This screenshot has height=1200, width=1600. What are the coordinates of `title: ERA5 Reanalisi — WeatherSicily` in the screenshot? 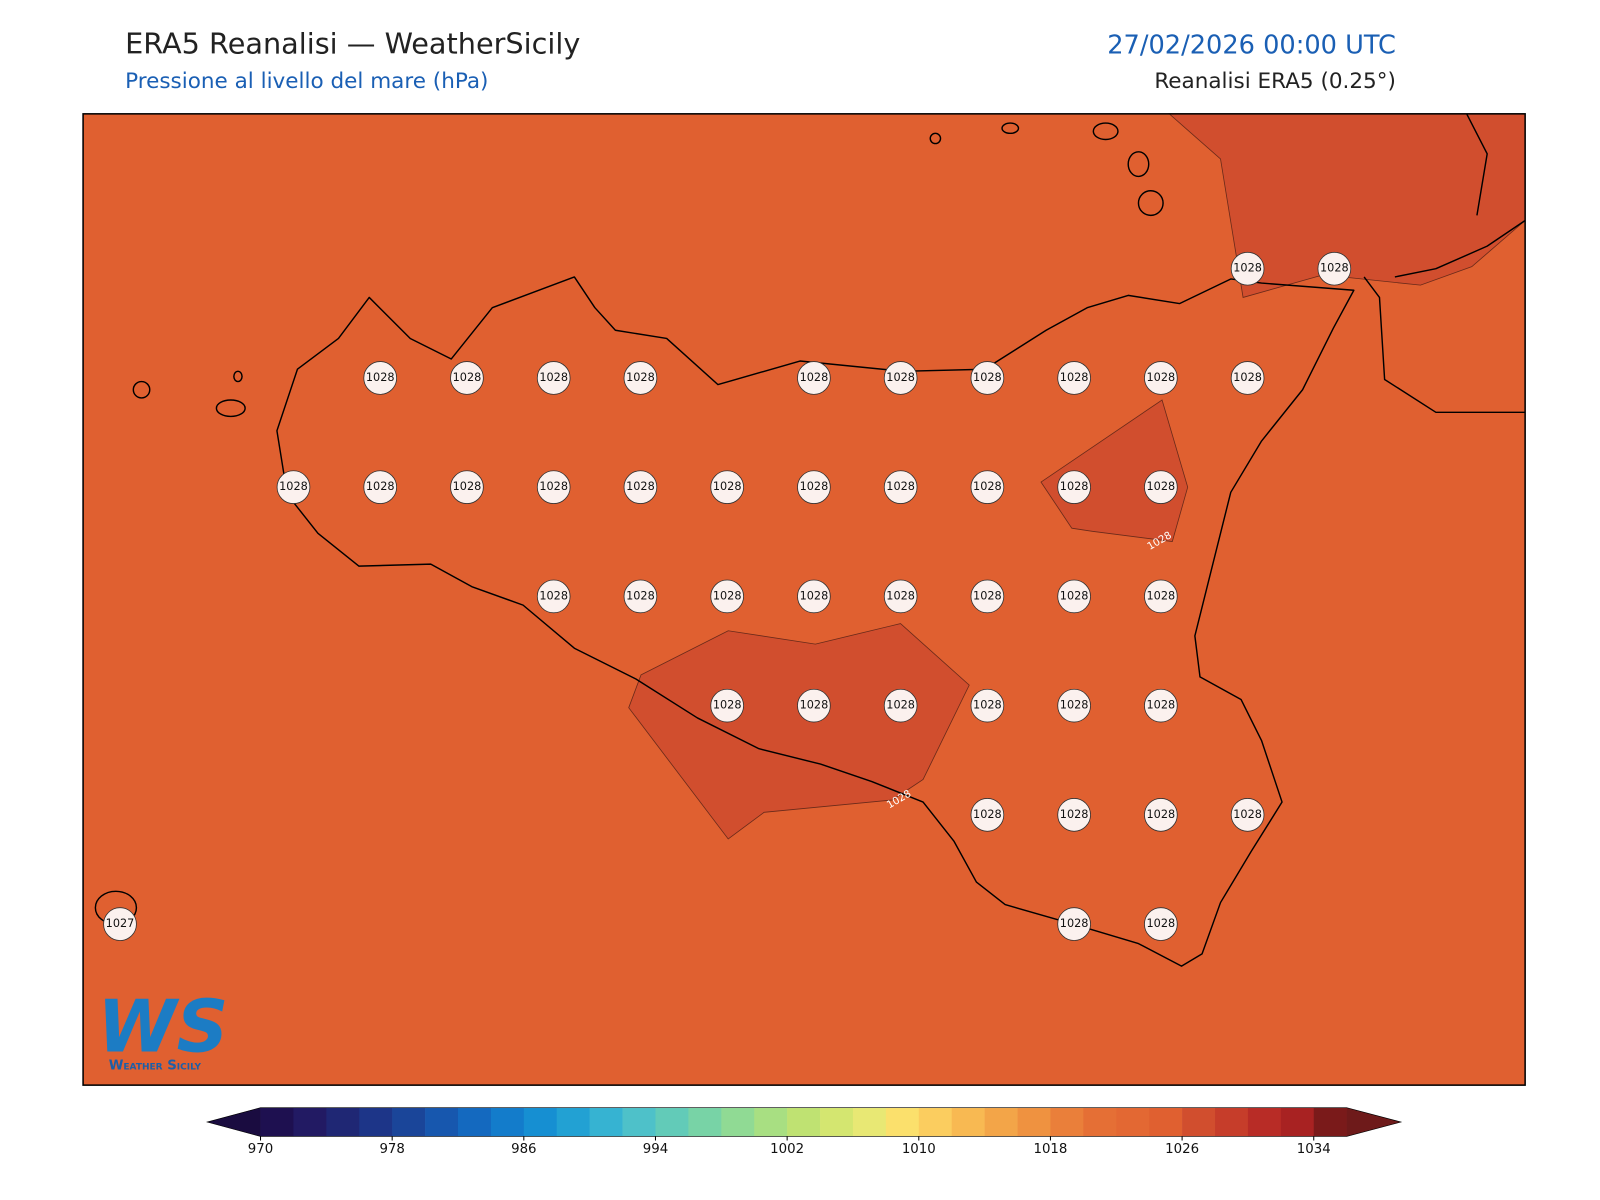 It's located at (352, 43).